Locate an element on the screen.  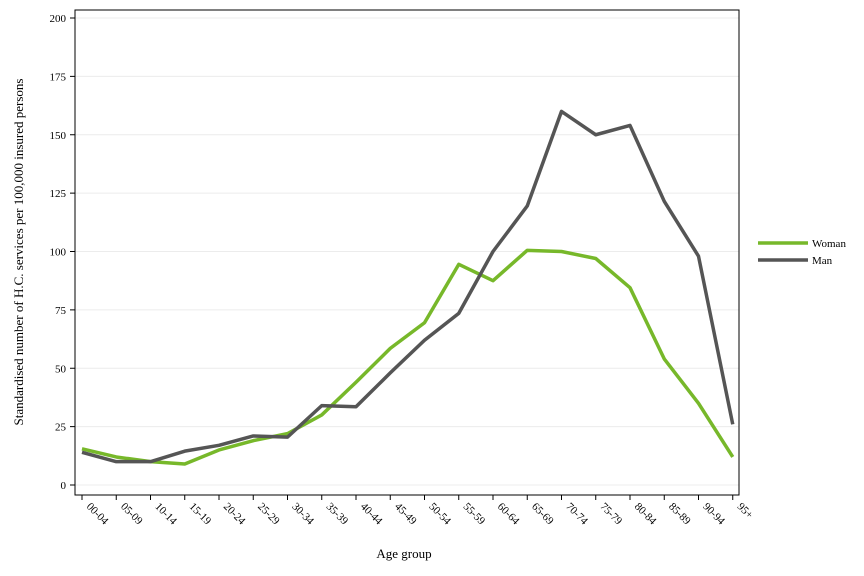
y-tick-label: 200 is located at coordinates (58, 19).